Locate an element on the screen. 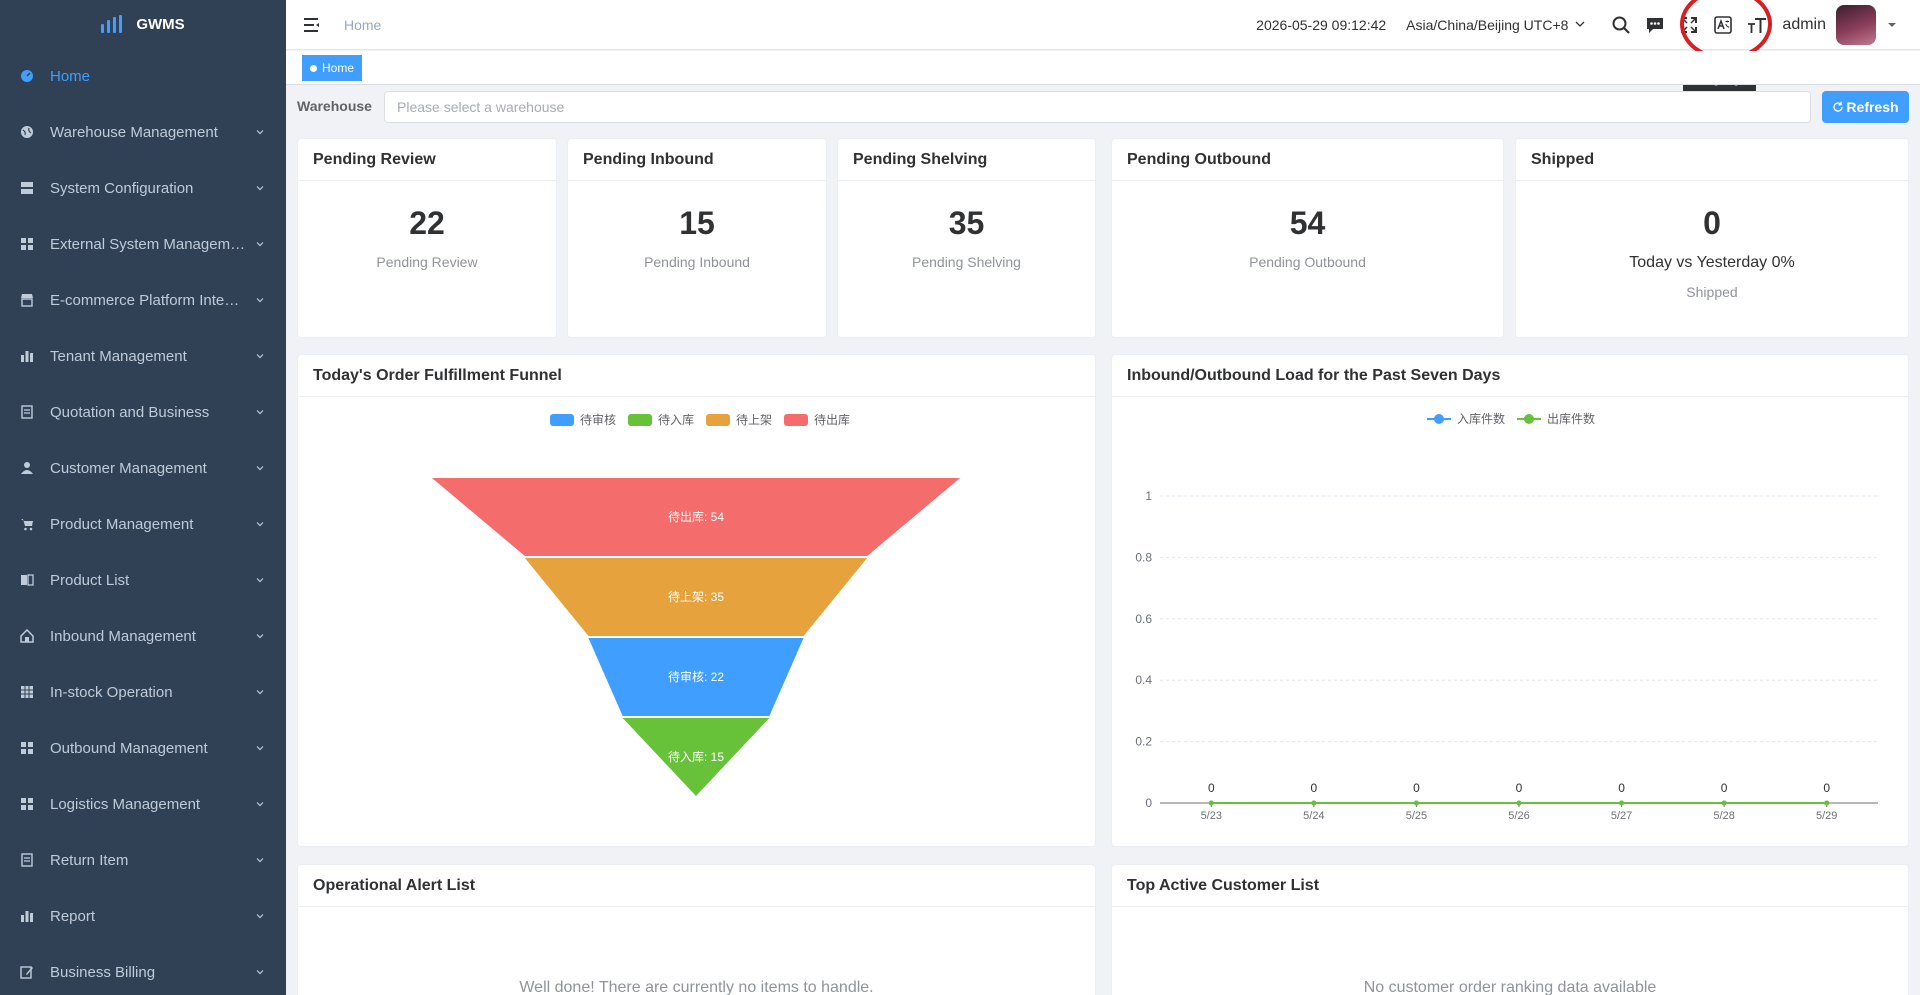  stat-value: 22 is located at coordinates (427, 223).